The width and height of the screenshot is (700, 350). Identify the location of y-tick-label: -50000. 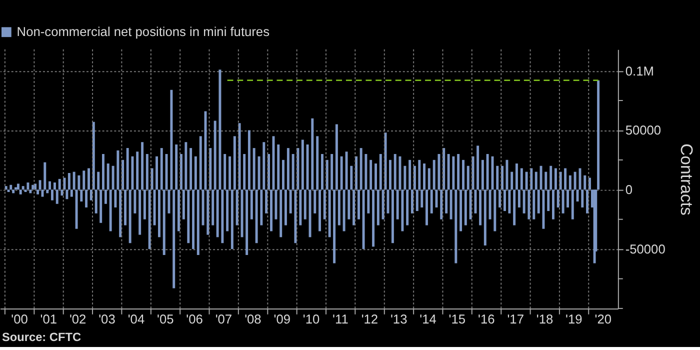
(645, 248).